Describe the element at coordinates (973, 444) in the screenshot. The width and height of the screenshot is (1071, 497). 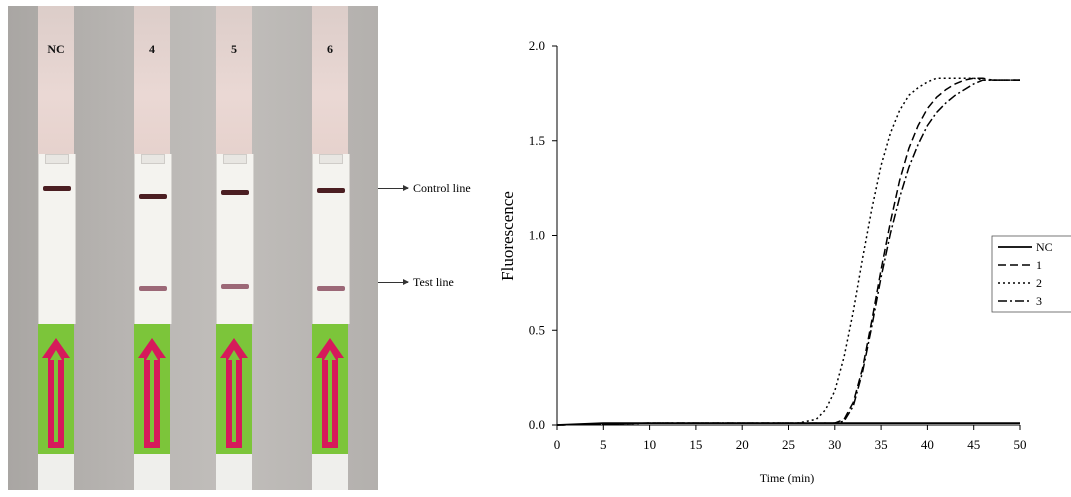
I see `x-tick-label: 45` at that location.